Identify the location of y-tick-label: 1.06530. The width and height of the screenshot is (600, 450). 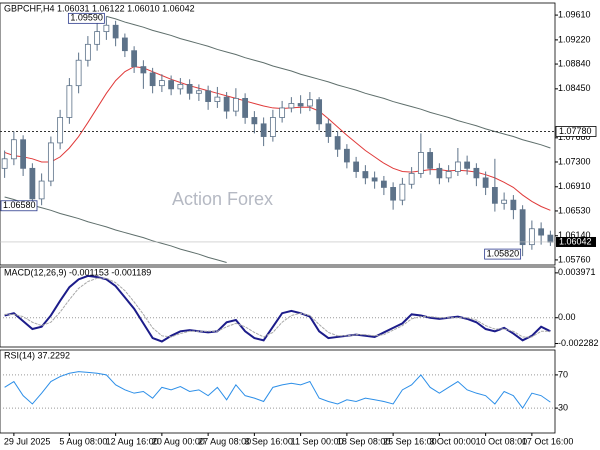
(574, 210).